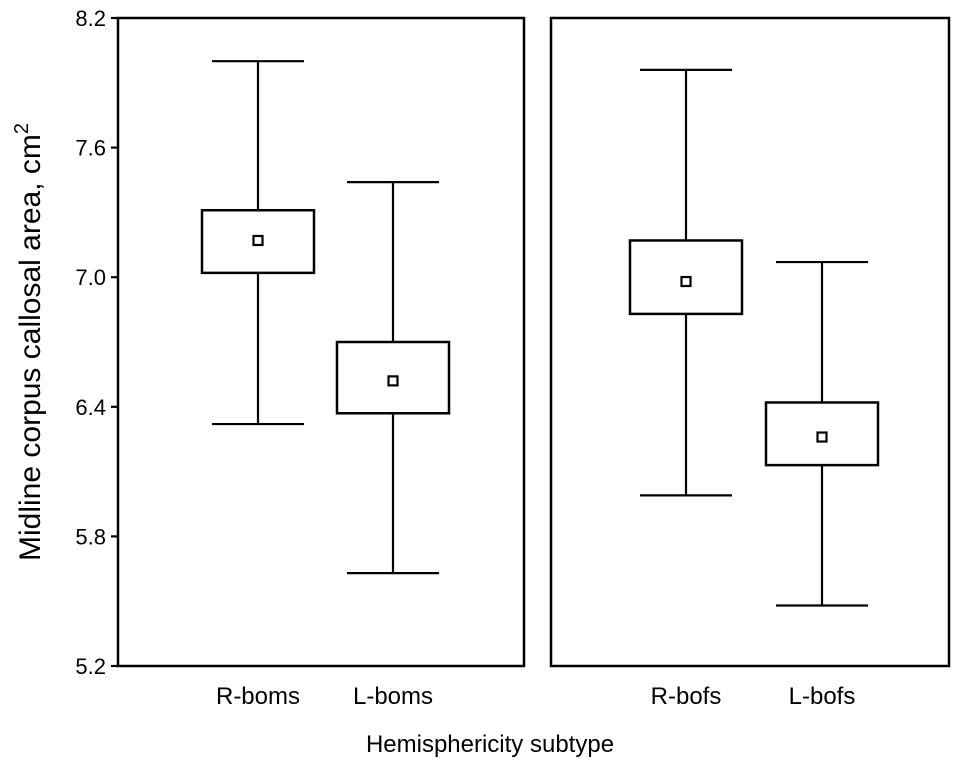 The width and height of the screenshot is (965, 768). What do you see at coordinates (90, 666) in the screenshot?
I see `y-tick-label: 5.2` at bounding box center [90, 666].